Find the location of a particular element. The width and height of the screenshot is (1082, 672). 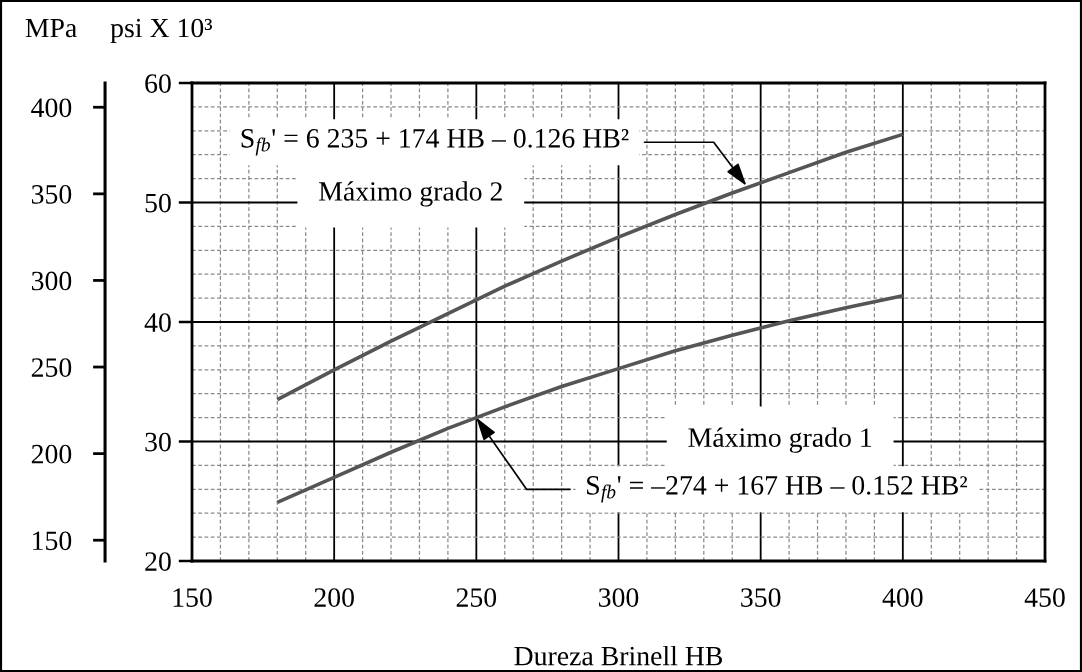

y2-tick-label: 400 is located at coordinates (51, 108).